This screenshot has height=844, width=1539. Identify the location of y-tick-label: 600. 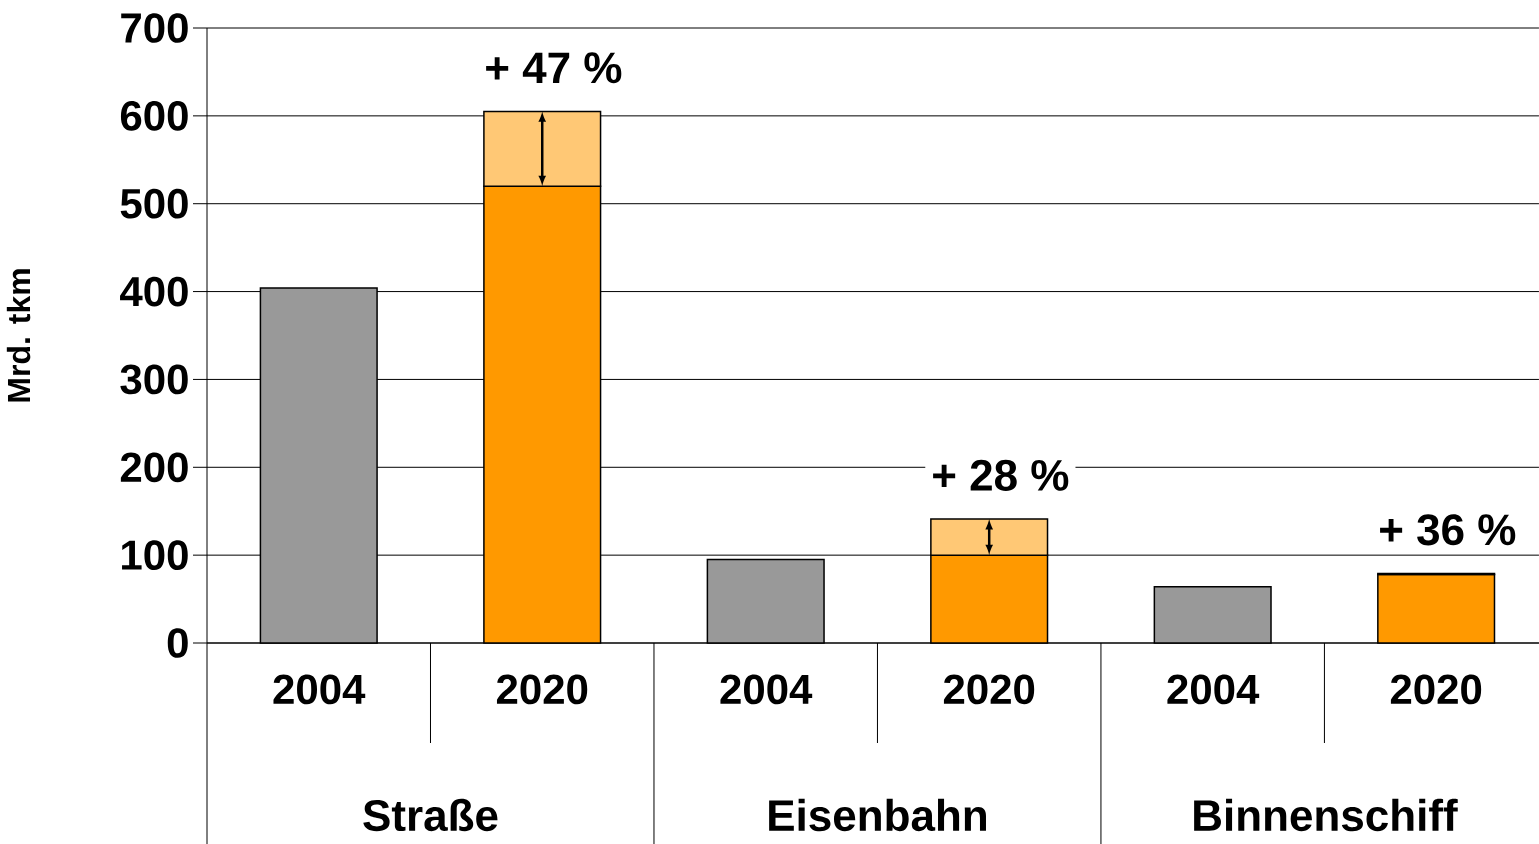
(154, 115).